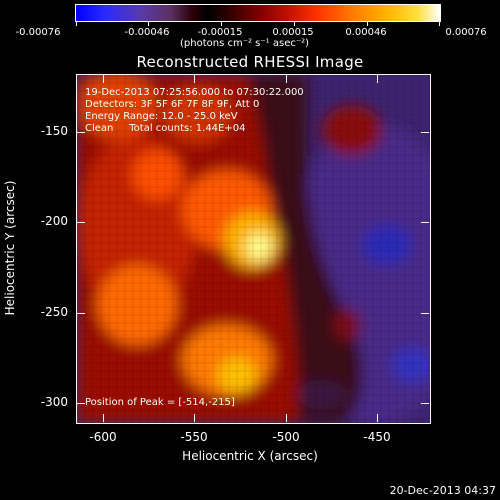 This screenshot has height=500, width=500. What do you see at coordinates (293, 32) in the screenshot?
I see `colorbar-label: 0.00015` at bounding box center [293, 32].